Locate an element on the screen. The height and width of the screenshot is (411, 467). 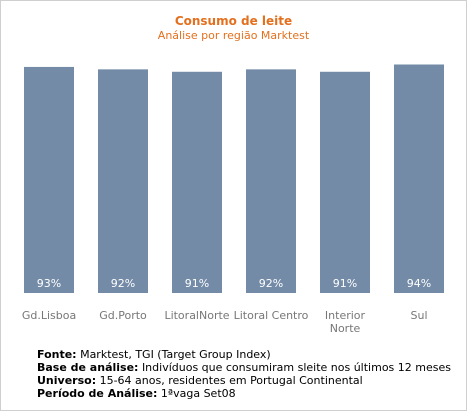
note-source-label: Fonte: is located at coordinates (57, 354).